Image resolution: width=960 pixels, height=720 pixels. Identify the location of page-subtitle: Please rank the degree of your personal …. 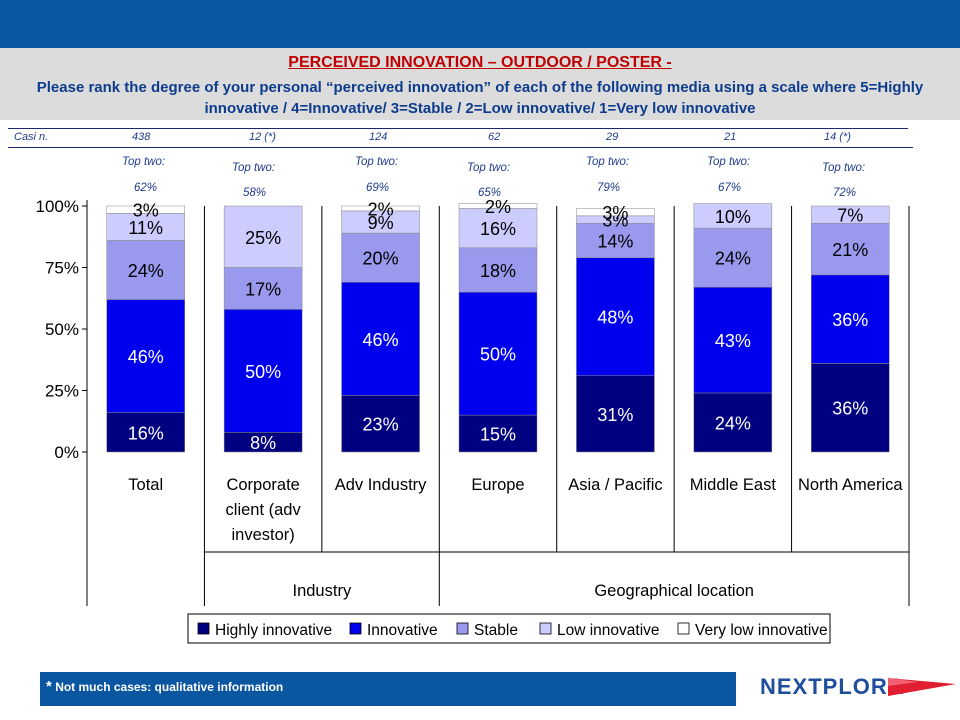
(480, 98).